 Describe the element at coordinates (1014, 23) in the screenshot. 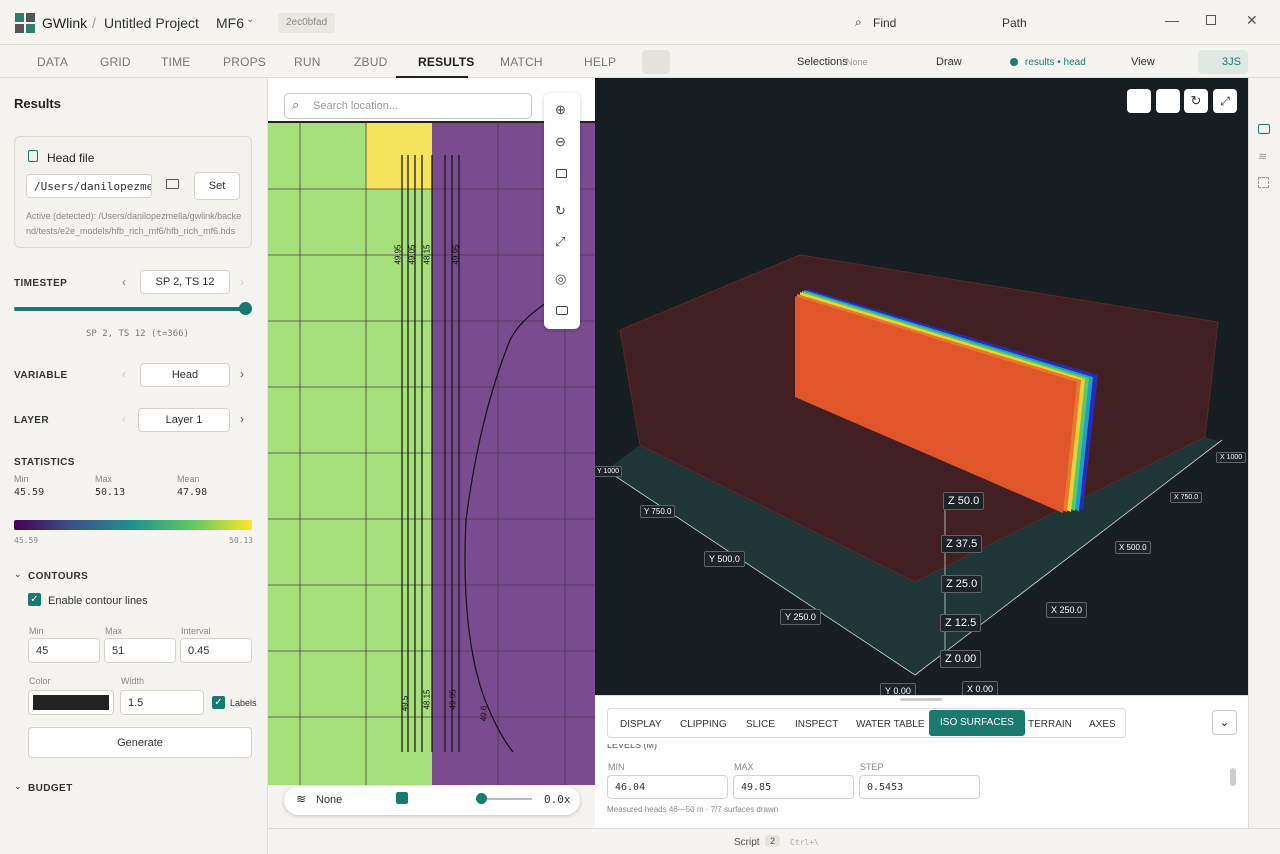

I see `path-button: Path` at that location.